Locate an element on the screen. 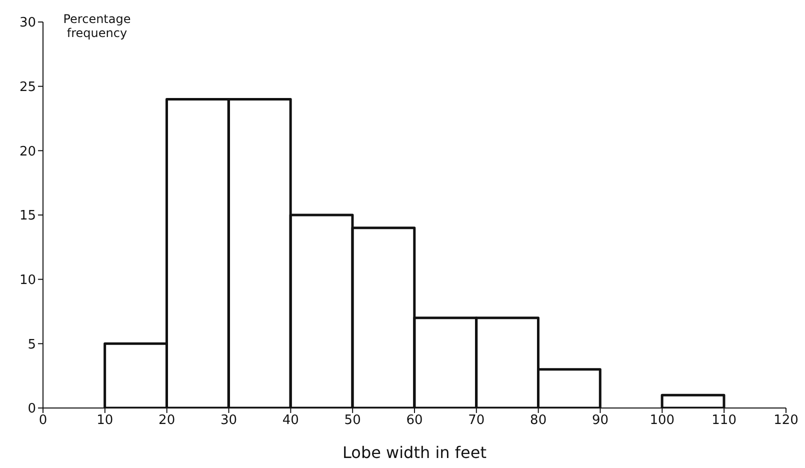 The width and height of the screenshot is (805, 468). y-tick-label: 10 is located at coordinates (27, 280).